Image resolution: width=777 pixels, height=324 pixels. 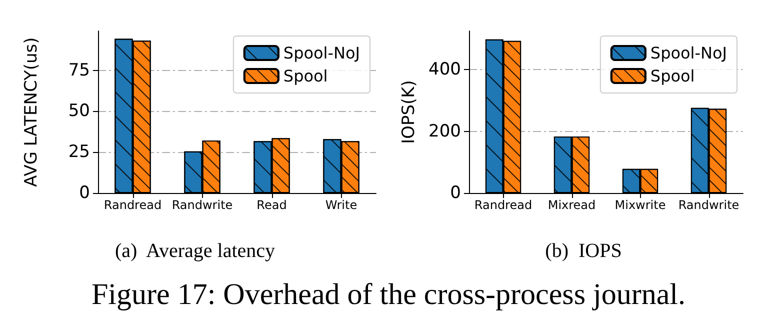 What do you see at coordinates (583, 251) in the screenshot?
I see `text: (b) IOPS` at bounding box center [583, 251].